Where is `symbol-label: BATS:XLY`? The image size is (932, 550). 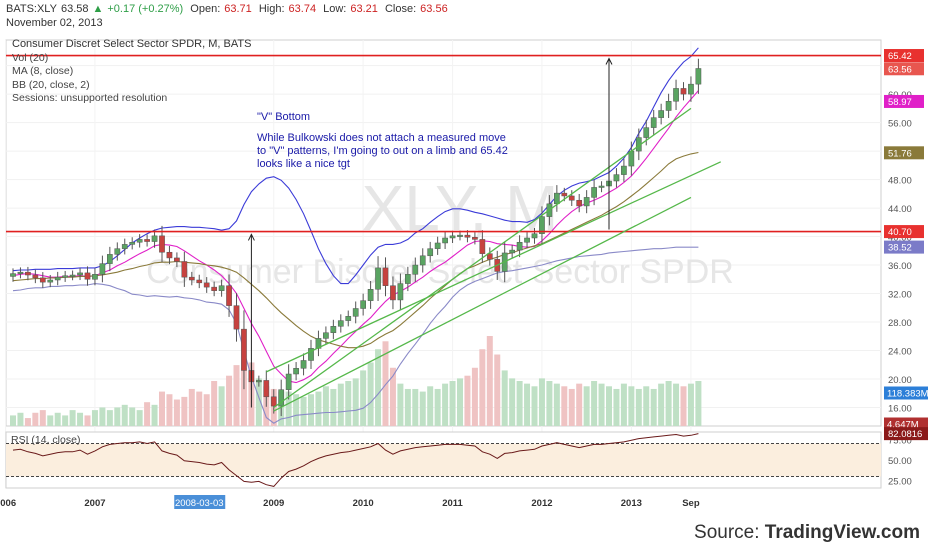 symbol-label: BATS:XLY is located at coordinates (31, 9).